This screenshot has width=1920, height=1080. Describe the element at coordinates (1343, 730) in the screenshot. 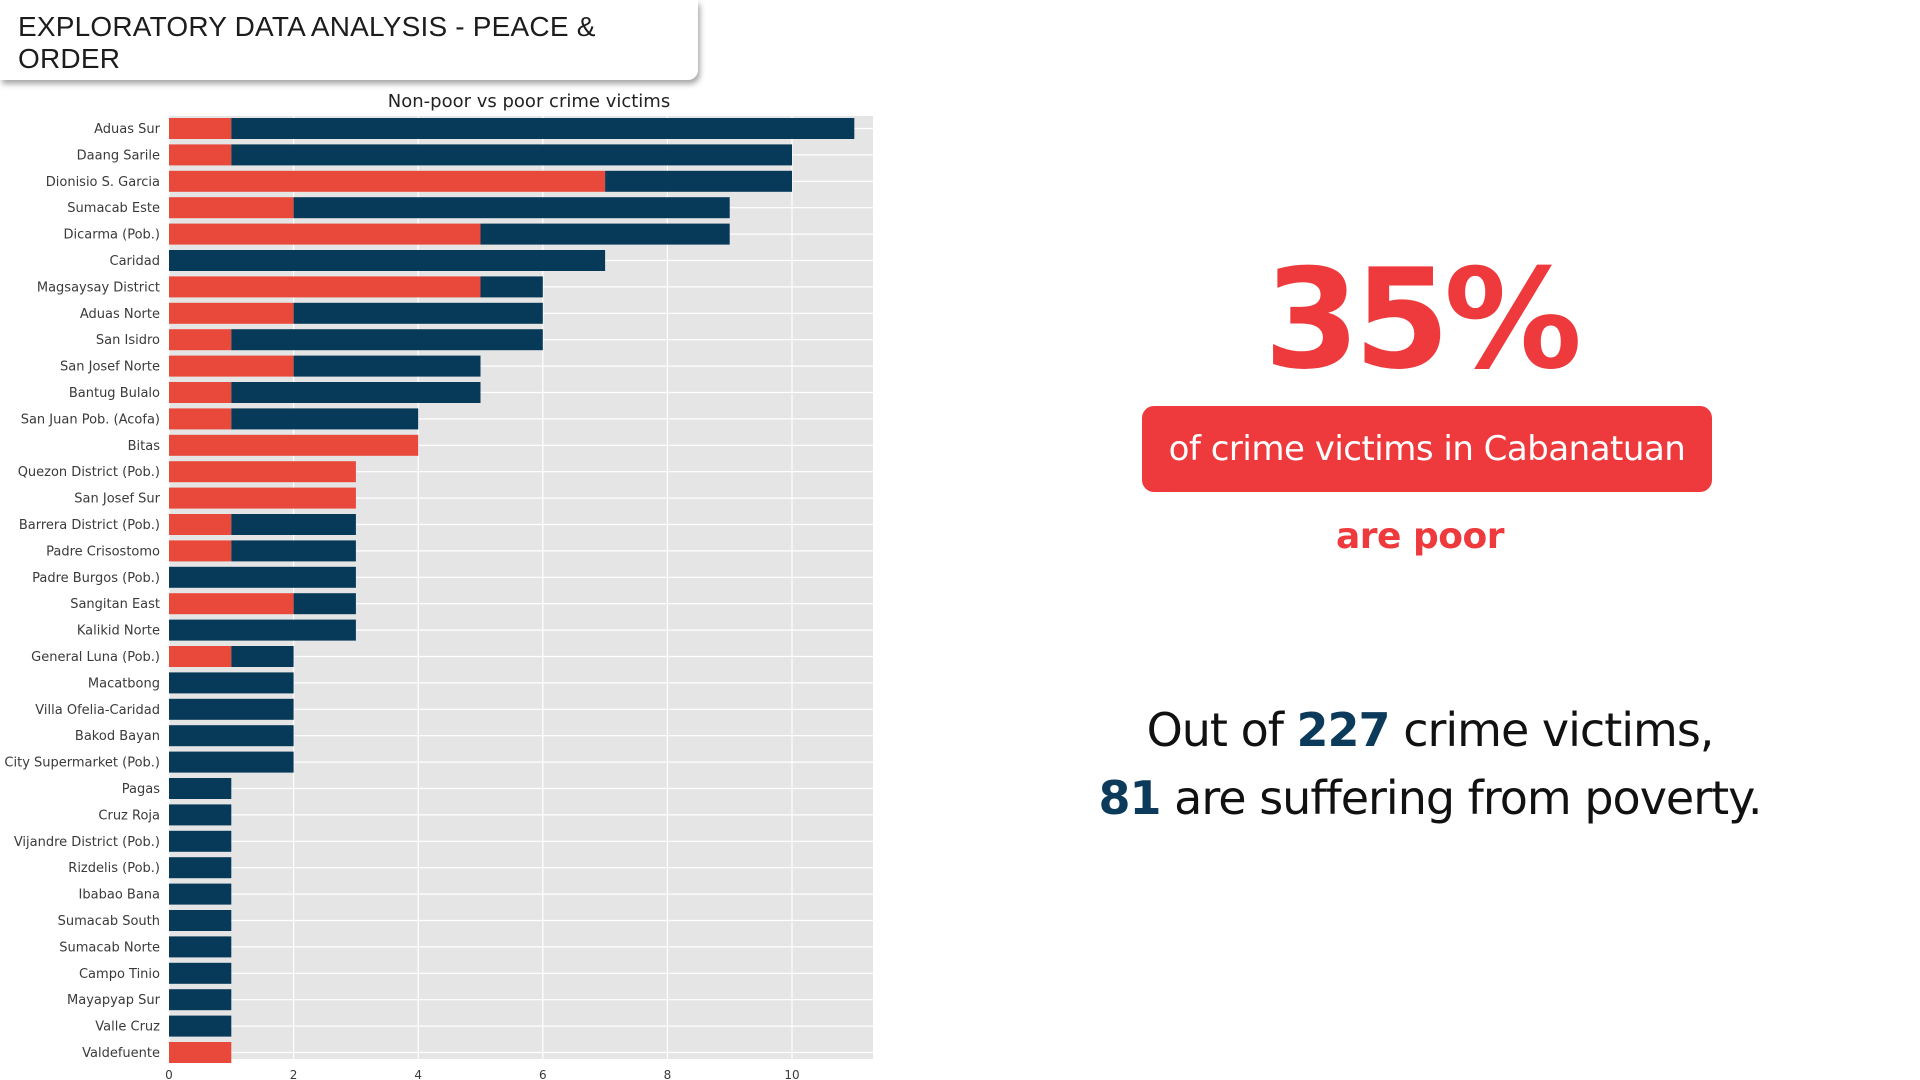

I see `total-victims-count: 227` at that location.